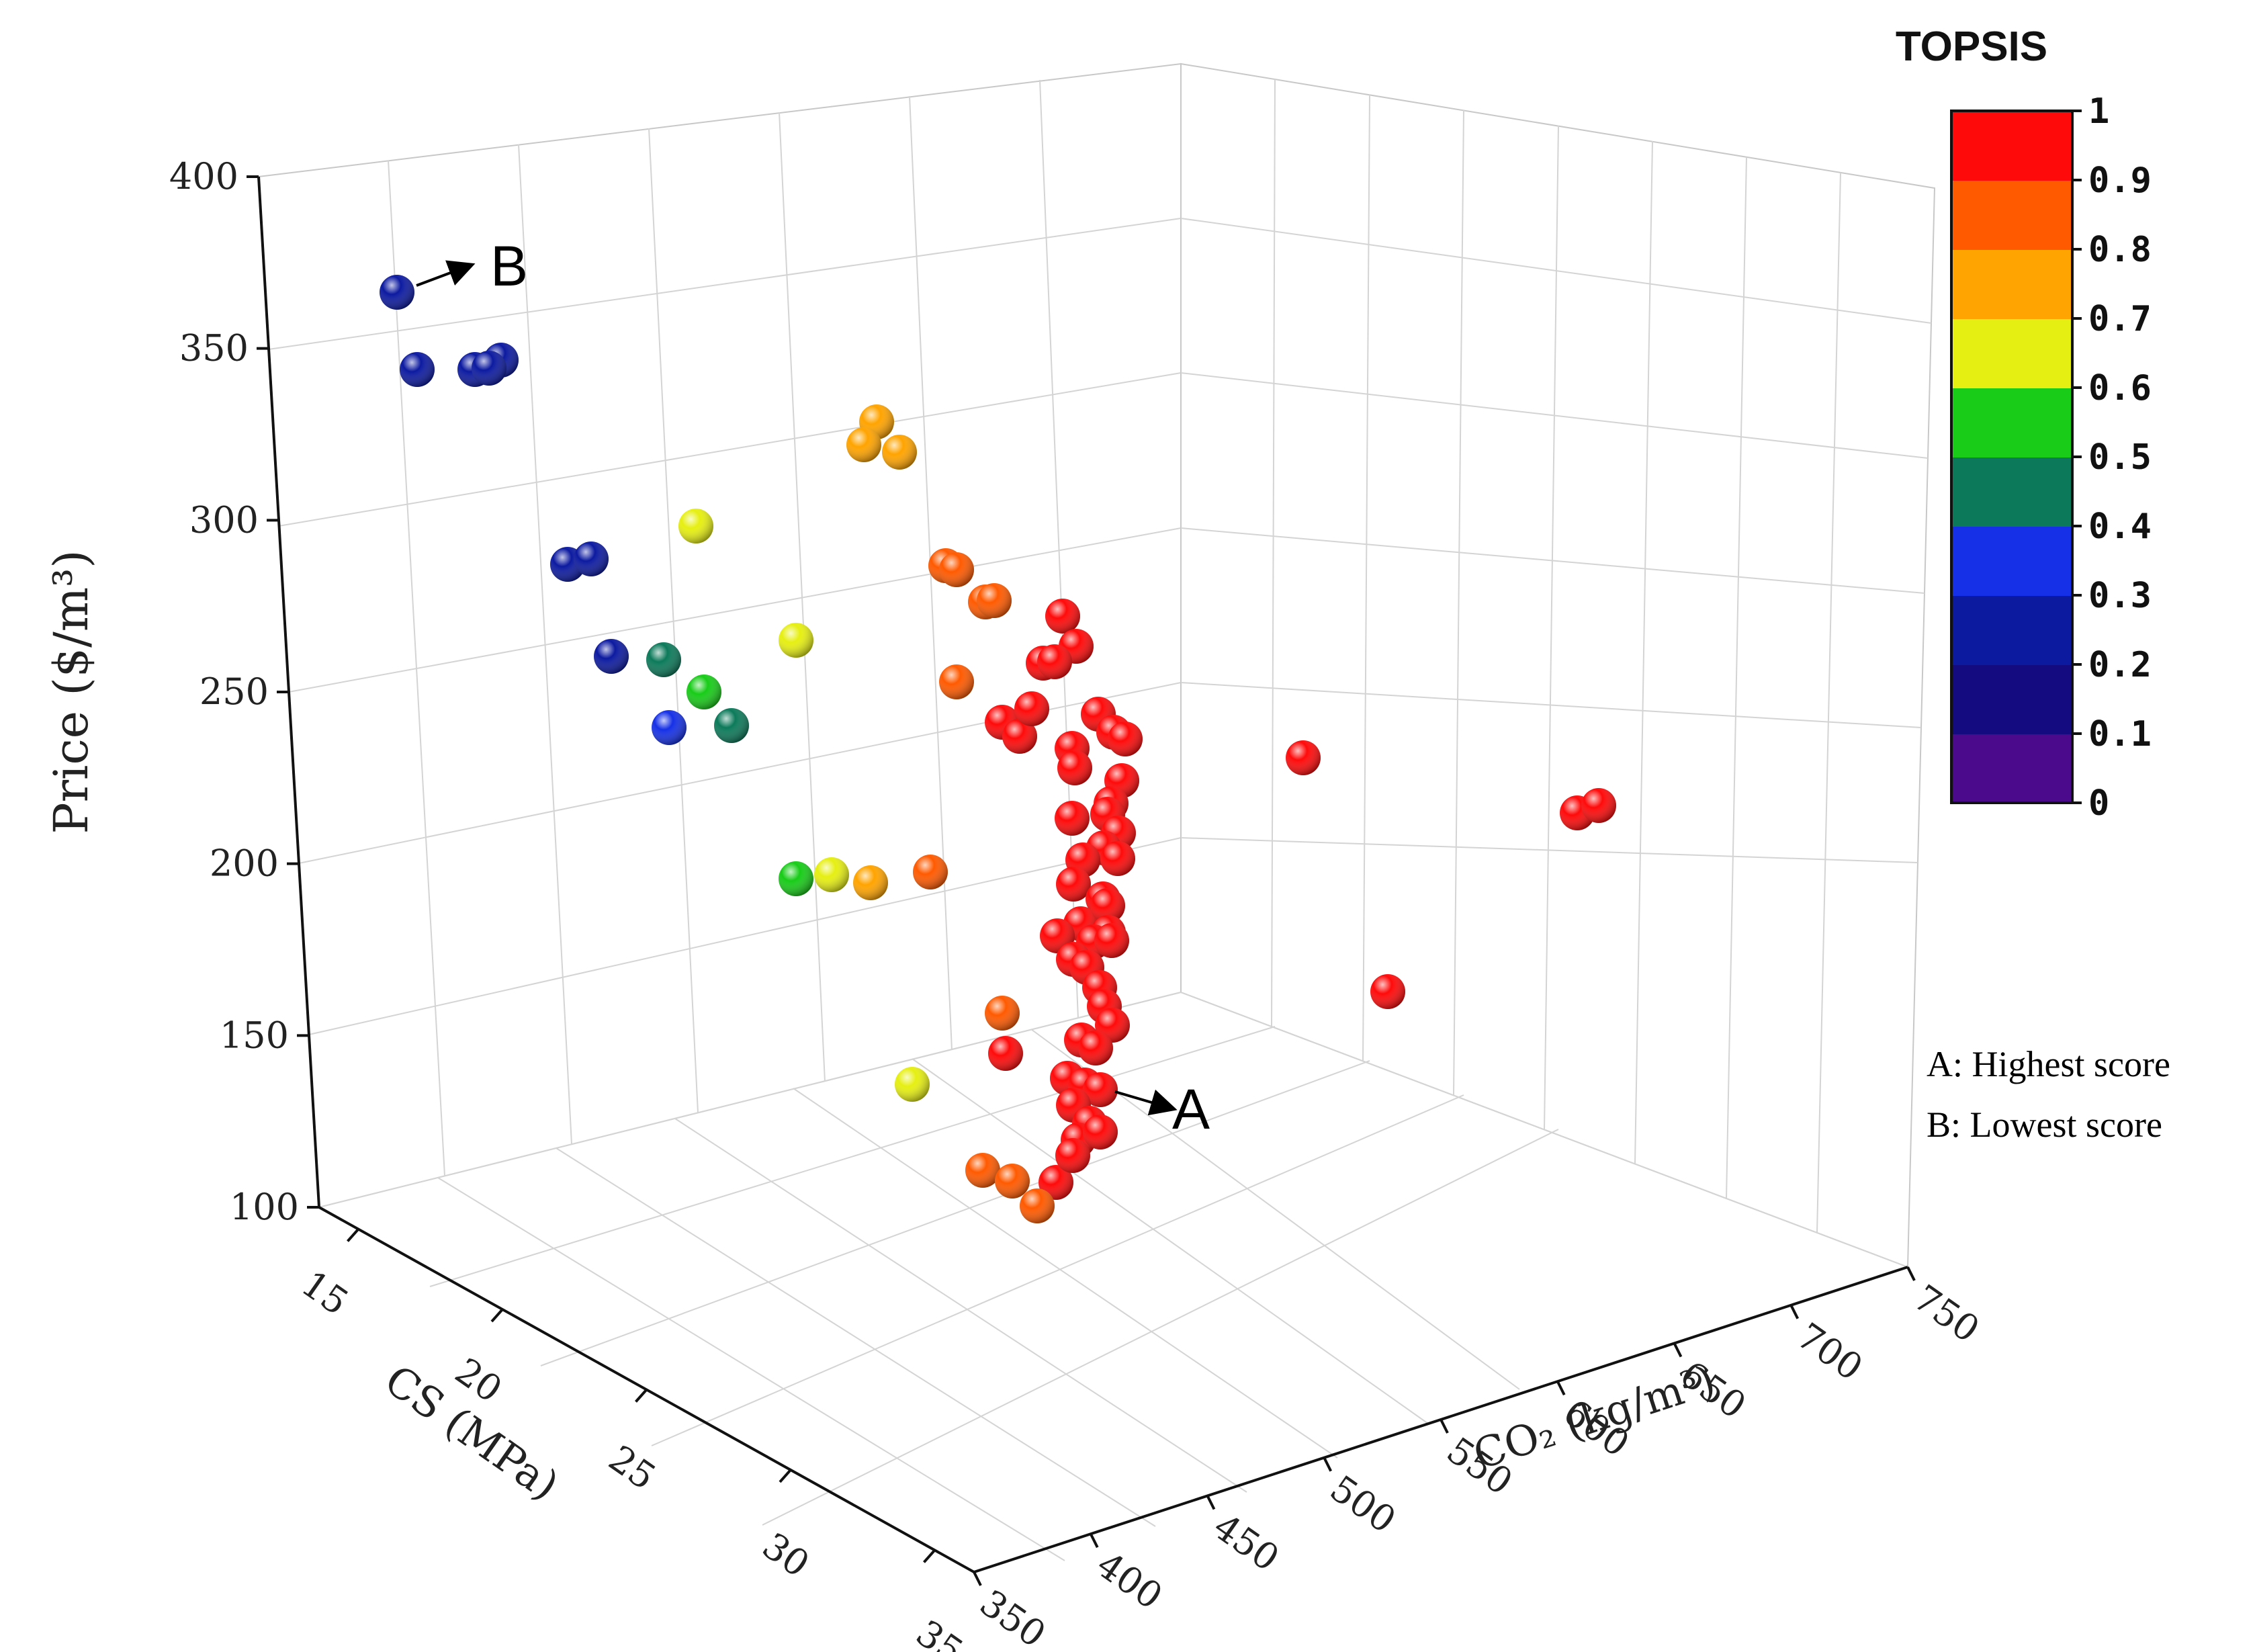  What do you see at coordinates (1971, 47) in the screenshot?
I see `colorbar-title: TOPSIS` at bounding box center [1971, 47].